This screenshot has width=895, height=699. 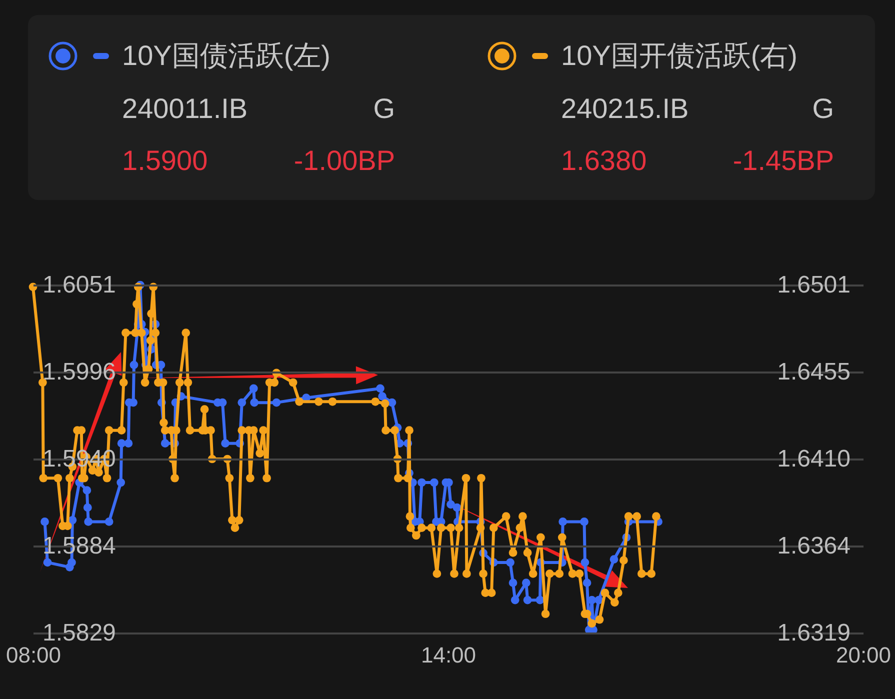 What do you see at coordinates (79, 285) in the screenshot?
I see `y-tick-label: 1.6051` at bounding box center [79, 285].